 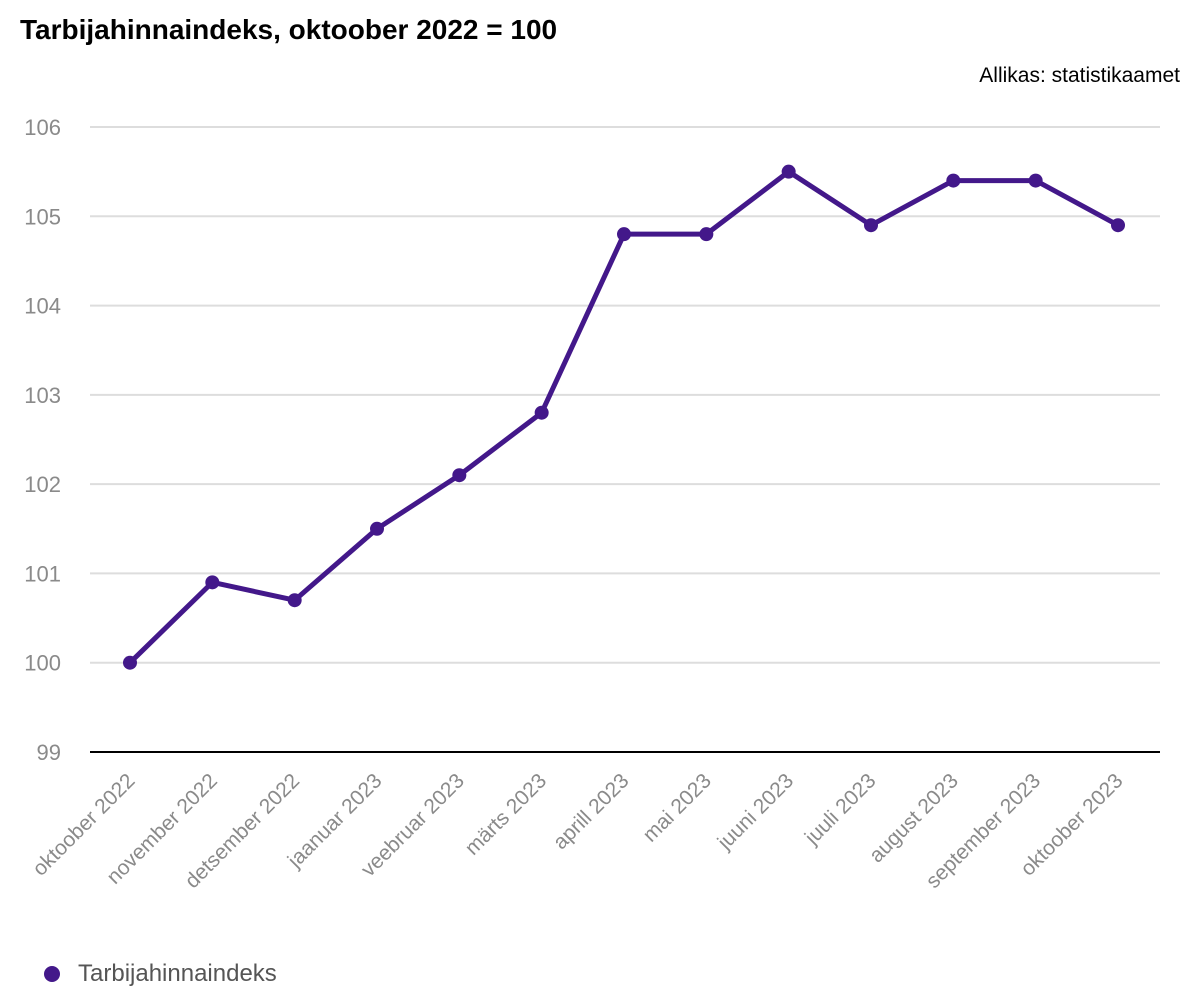 I want to click on x-tick-label: märts 2023, so click(x=506, y=814).